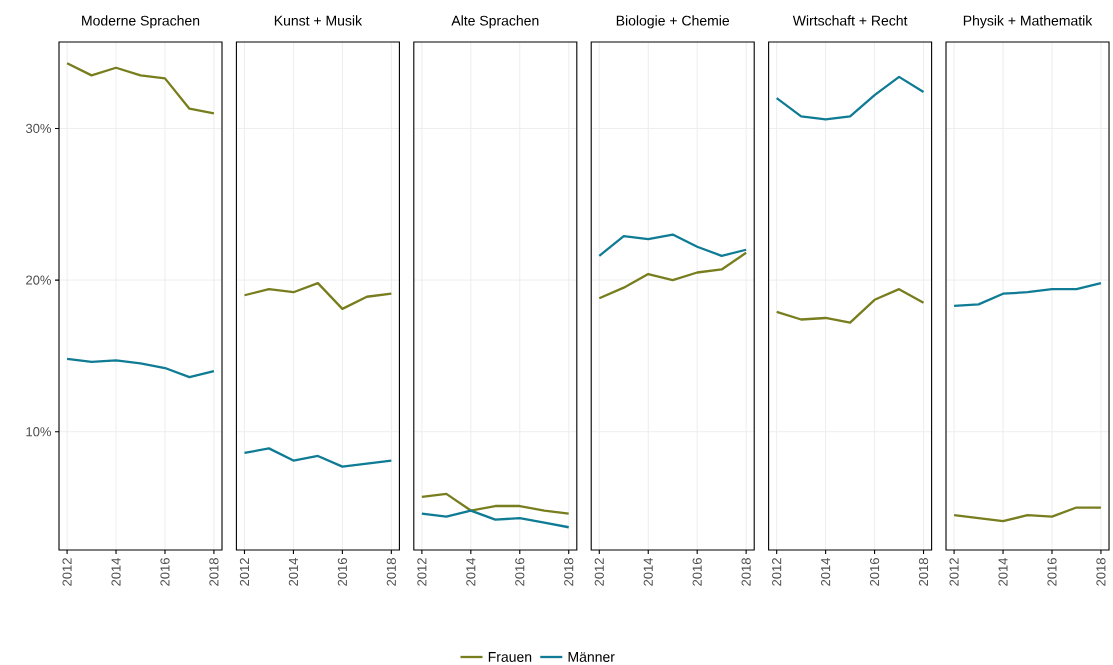 The image size is (1113, 665). Describe the element at coordinates (39, 280) in the screenshot. I see `y-tick-label: 20%` at that location.